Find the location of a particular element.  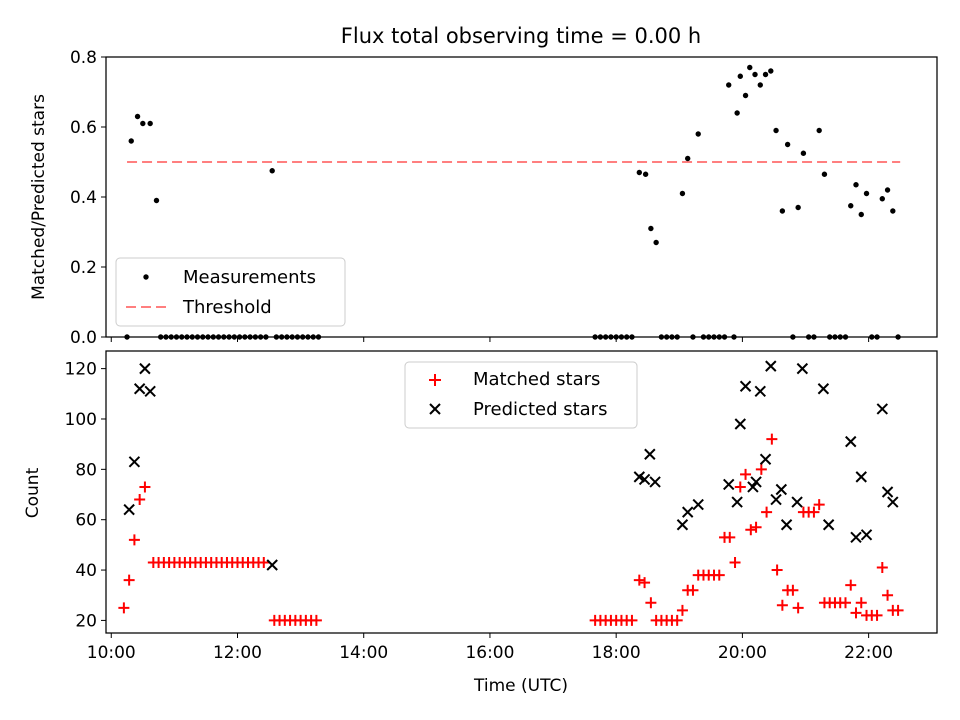

bottom-ytick-label: 60 is located at coordinates (86, 521).